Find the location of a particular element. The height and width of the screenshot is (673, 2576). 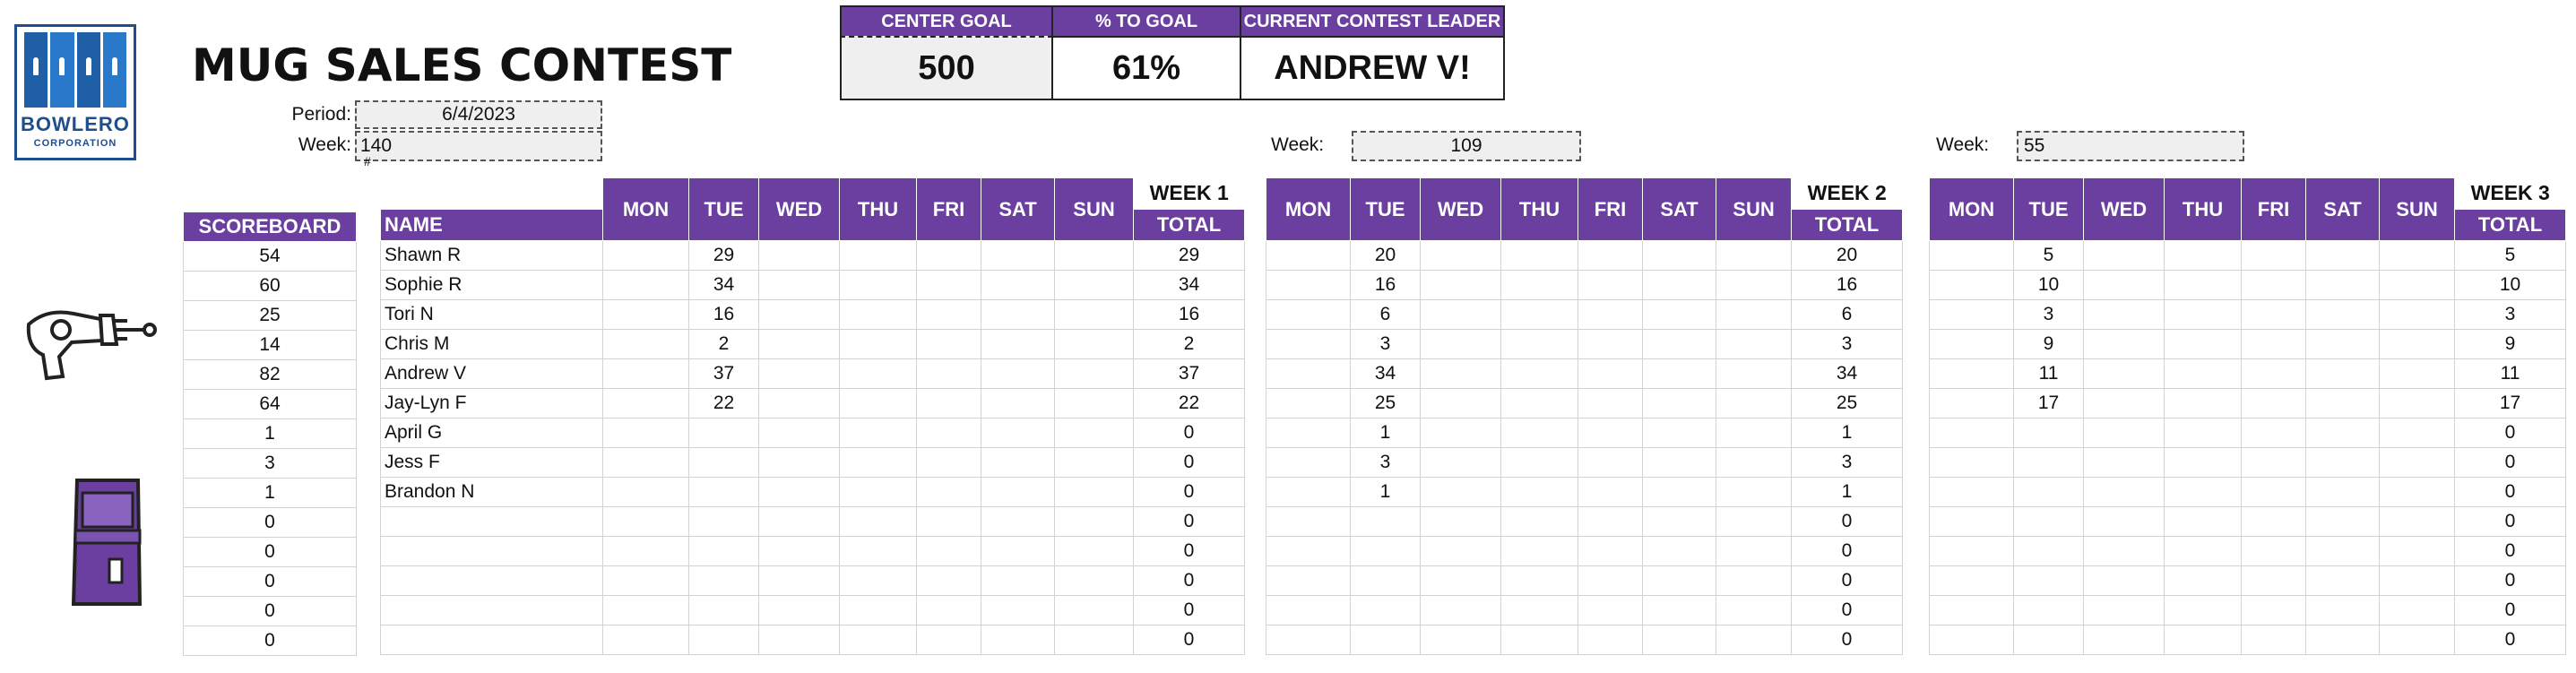

name-cell: Andrew V is located at coordinates (491, 373).